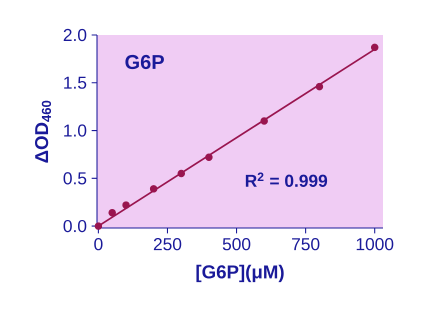 This screenshot has width=440, height=311. I want to click on x-tick-label: 1000, so click(375, 244).